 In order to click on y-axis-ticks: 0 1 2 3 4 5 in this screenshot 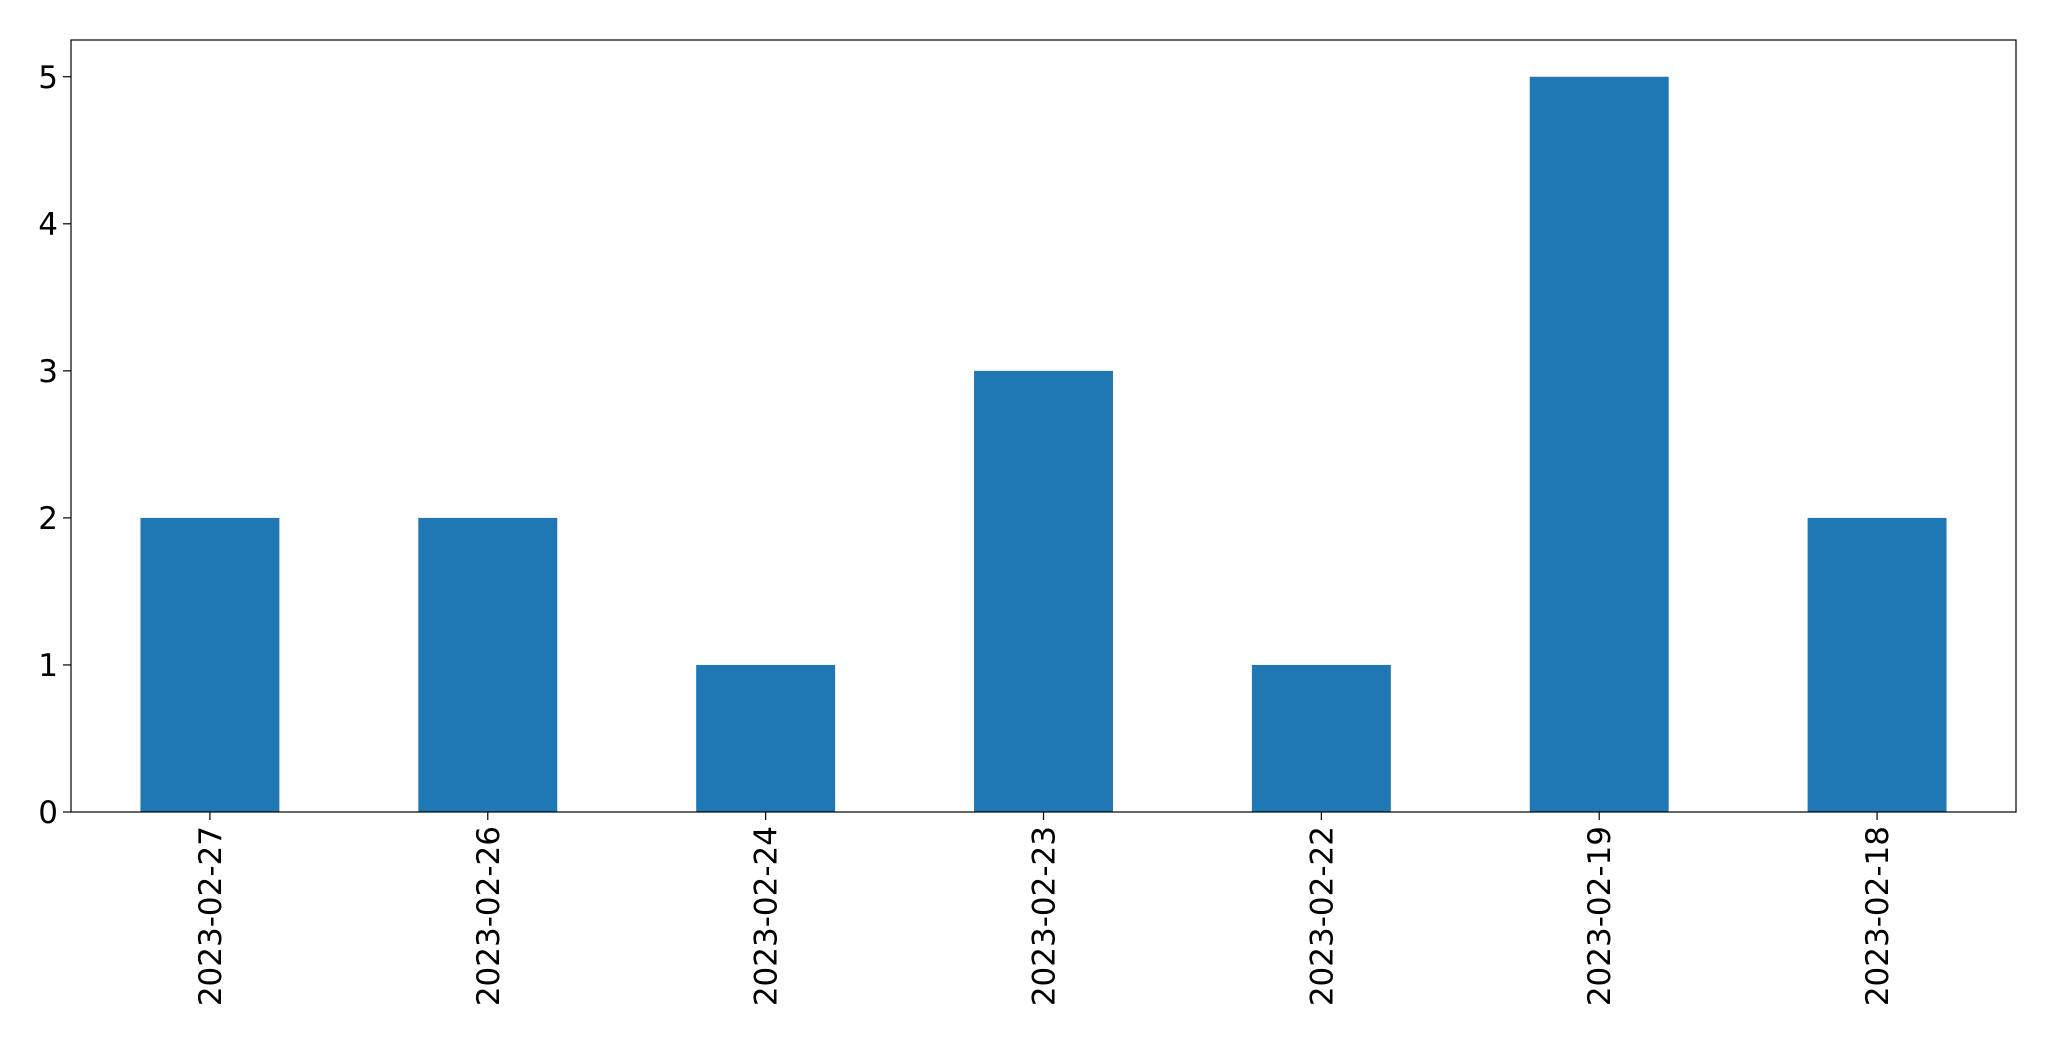, I will do `click(54, 445)`.